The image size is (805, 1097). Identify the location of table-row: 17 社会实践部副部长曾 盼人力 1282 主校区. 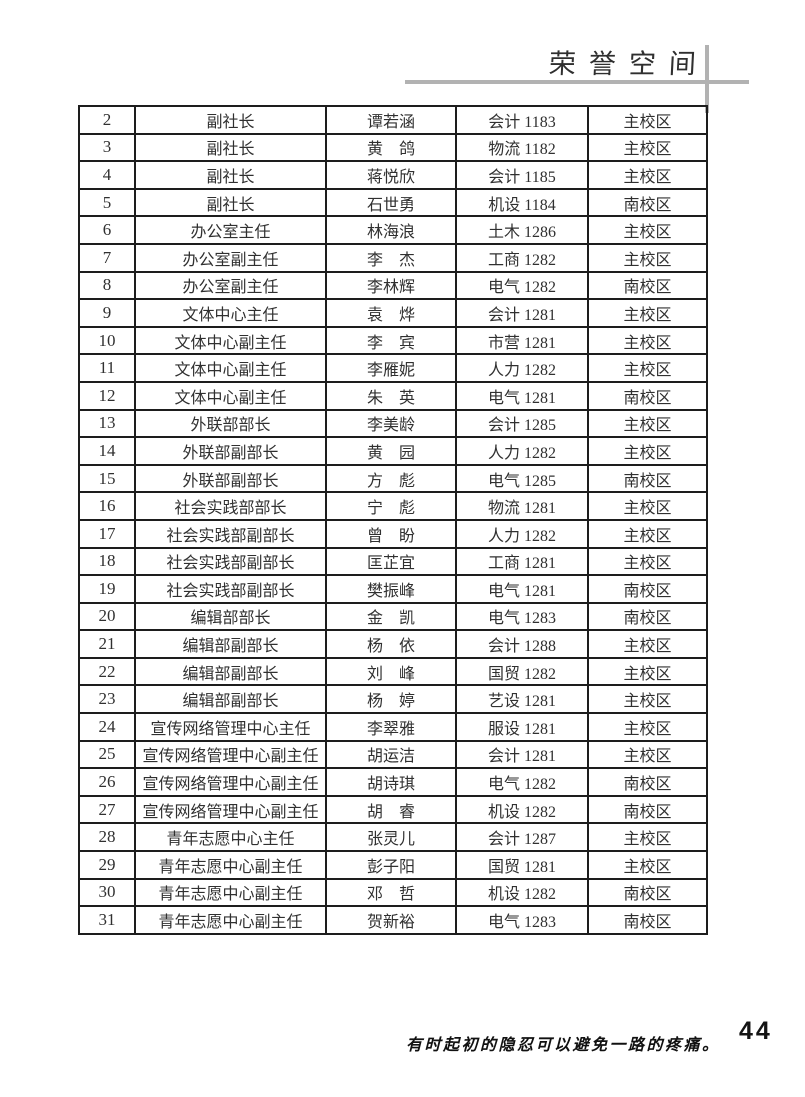
(393, 533).